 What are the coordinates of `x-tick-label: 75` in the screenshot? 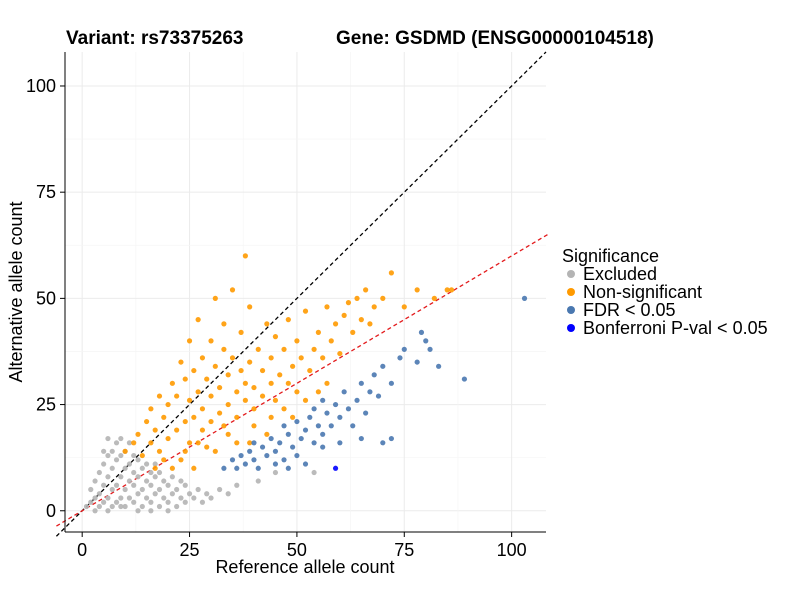 It's located at (404, 550).